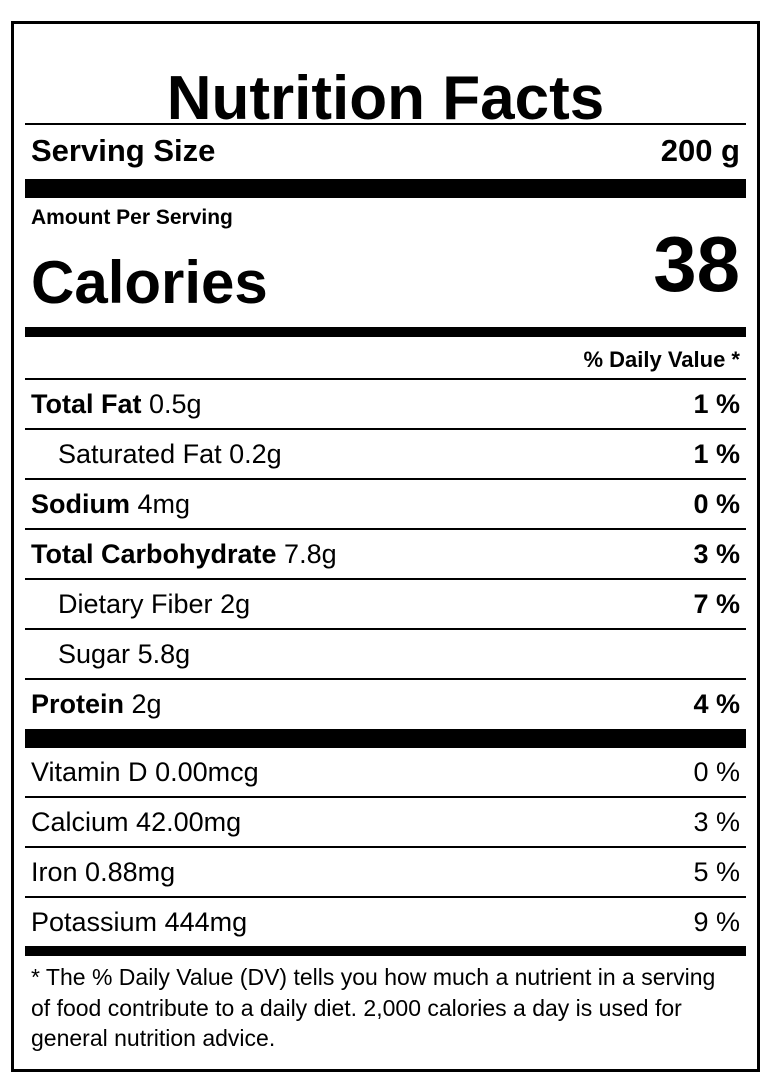 Image resolution: width=774 pixels, height=1088 pixels. What do you see at coordinates (385, 151) in the screenshot?
I see `serving-size-row: Serving Size 200 g` at bounding box center [385, 151].